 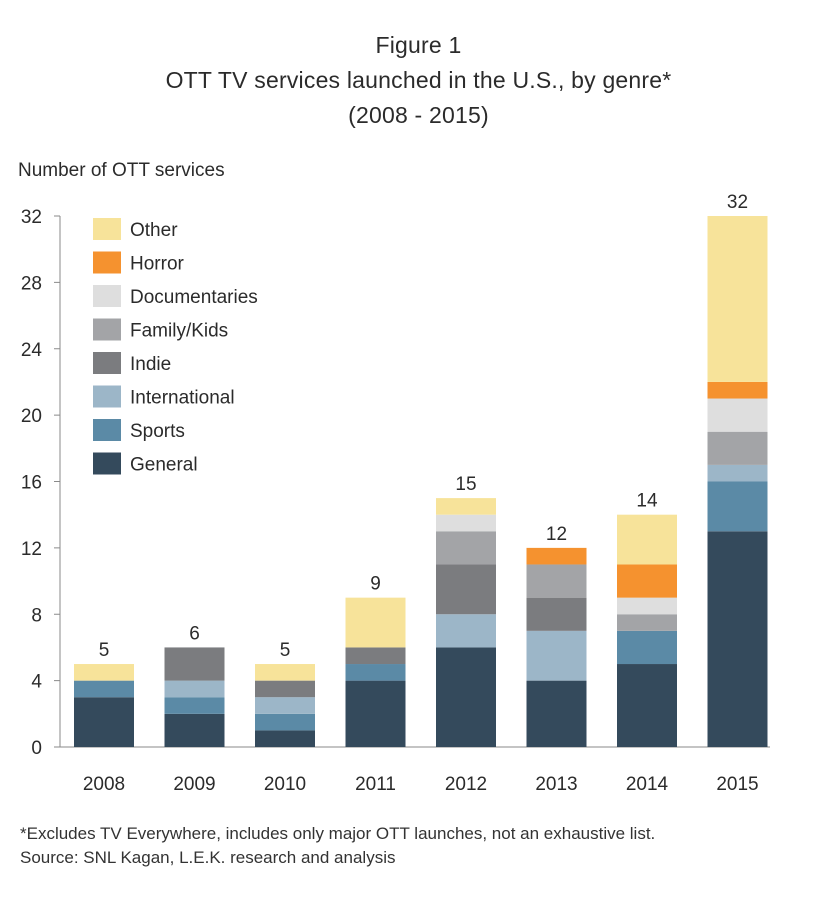 I want to click on legend-swatch-international, so click(x=107, y=396).